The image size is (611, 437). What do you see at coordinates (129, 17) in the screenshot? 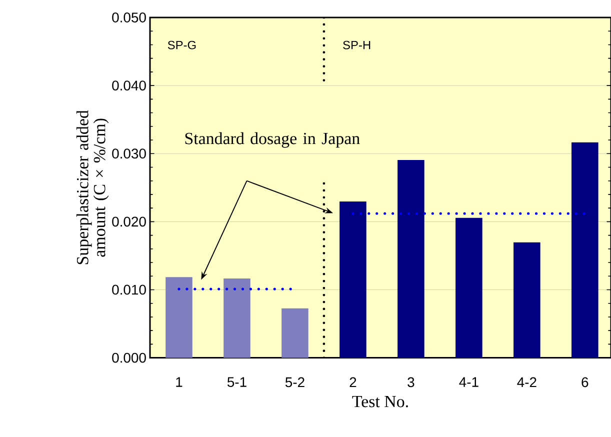
I see `y-tick-label: 0.050` at bounding box center [129, 17].